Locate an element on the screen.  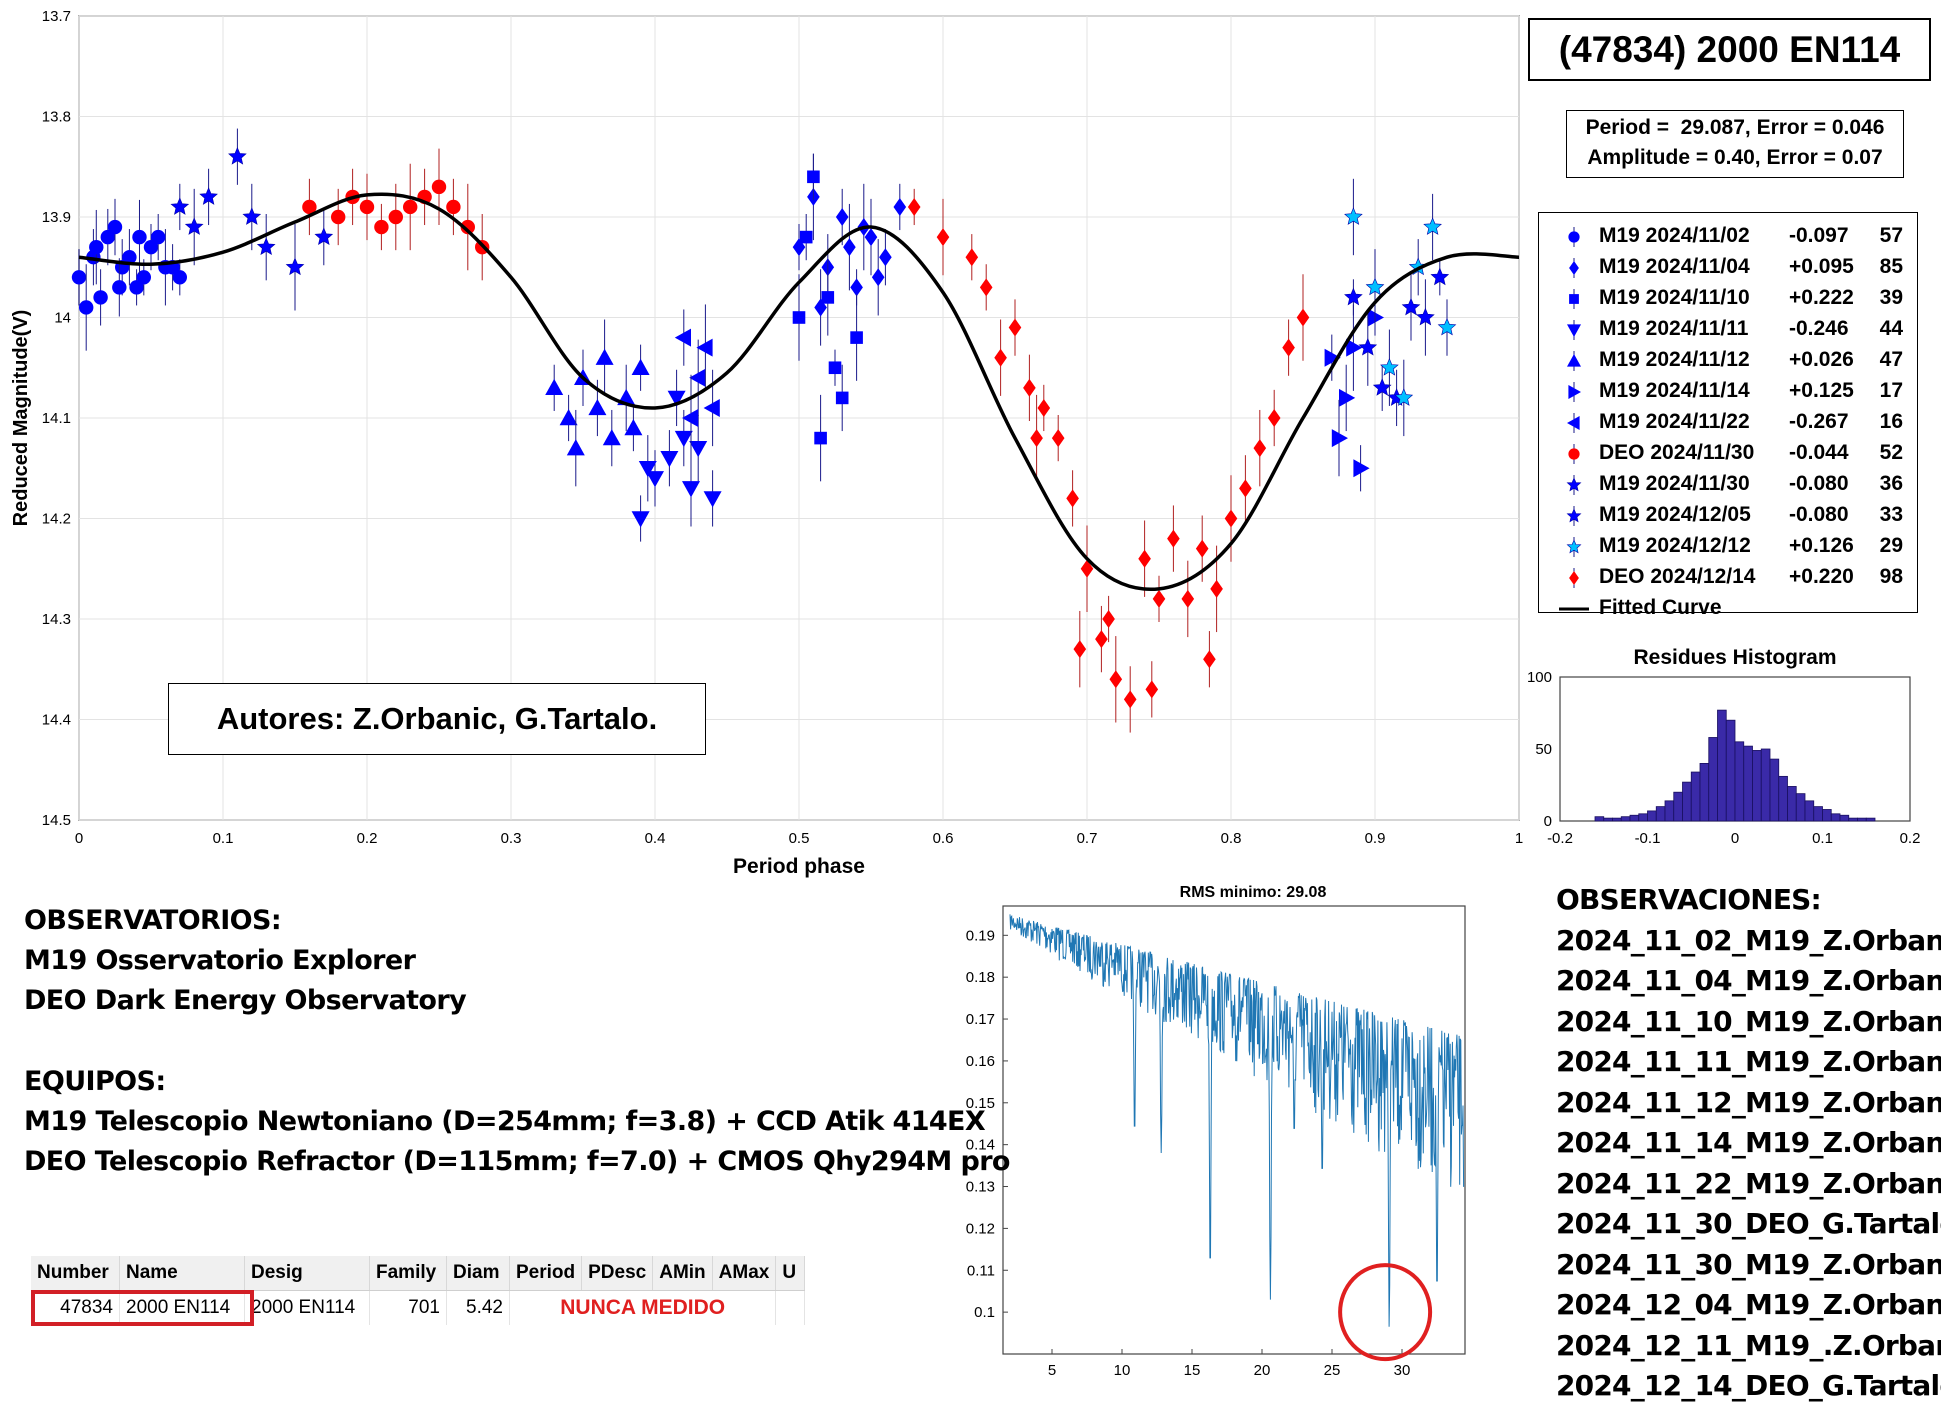
legend-item: M19 2024/11/04 +0.095 85 is located at coordinates (1727, 266).